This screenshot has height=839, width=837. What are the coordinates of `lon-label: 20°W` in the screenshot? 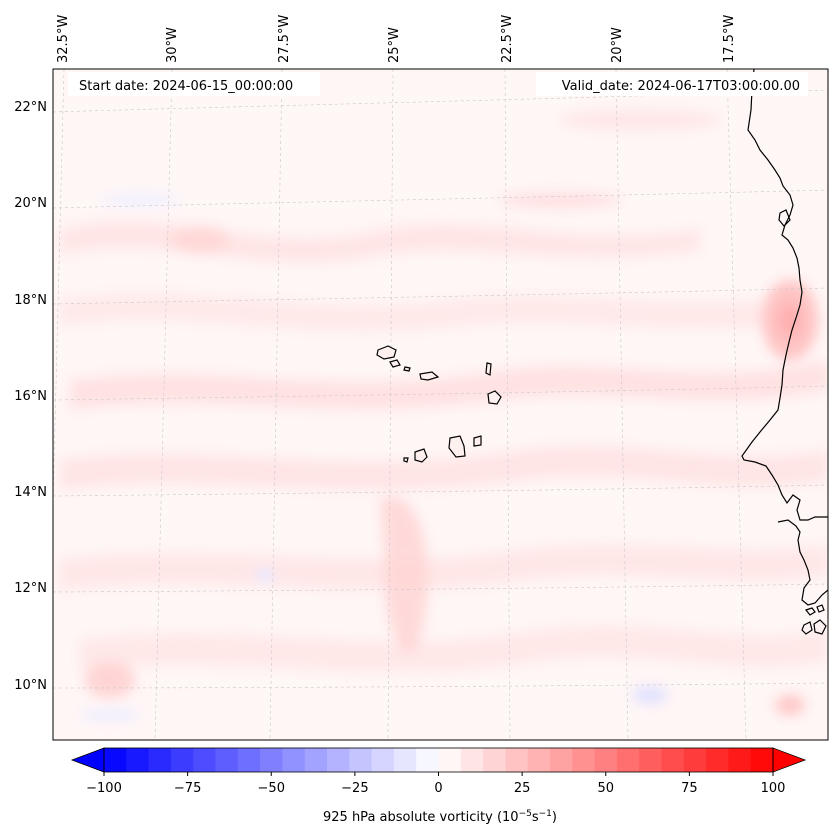 It's located at (617, 45).